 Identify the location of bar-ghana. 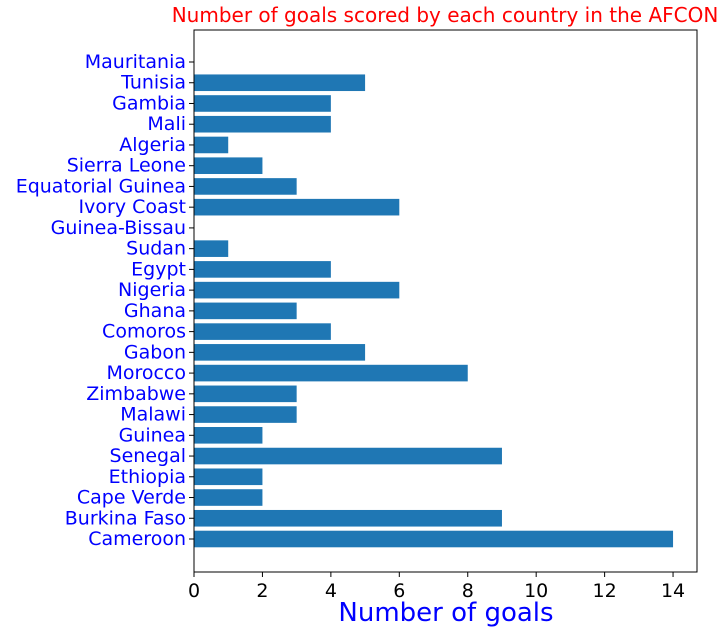
(245, 311).